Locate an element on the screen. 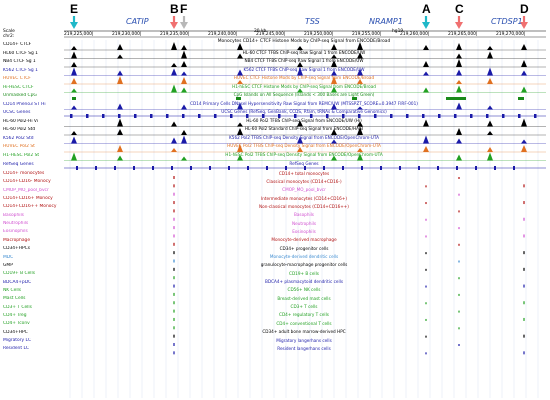 The image size is (550, 400). cell-track-title: CMOP_MO_pool_bvcr is located at coordinates (304, 190).